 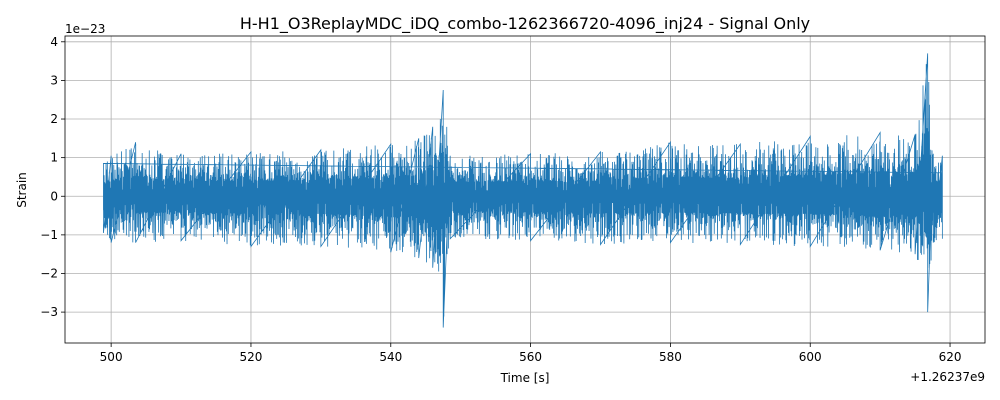 I want to click on y-tick-label: 1, so click(x=54, y=158).